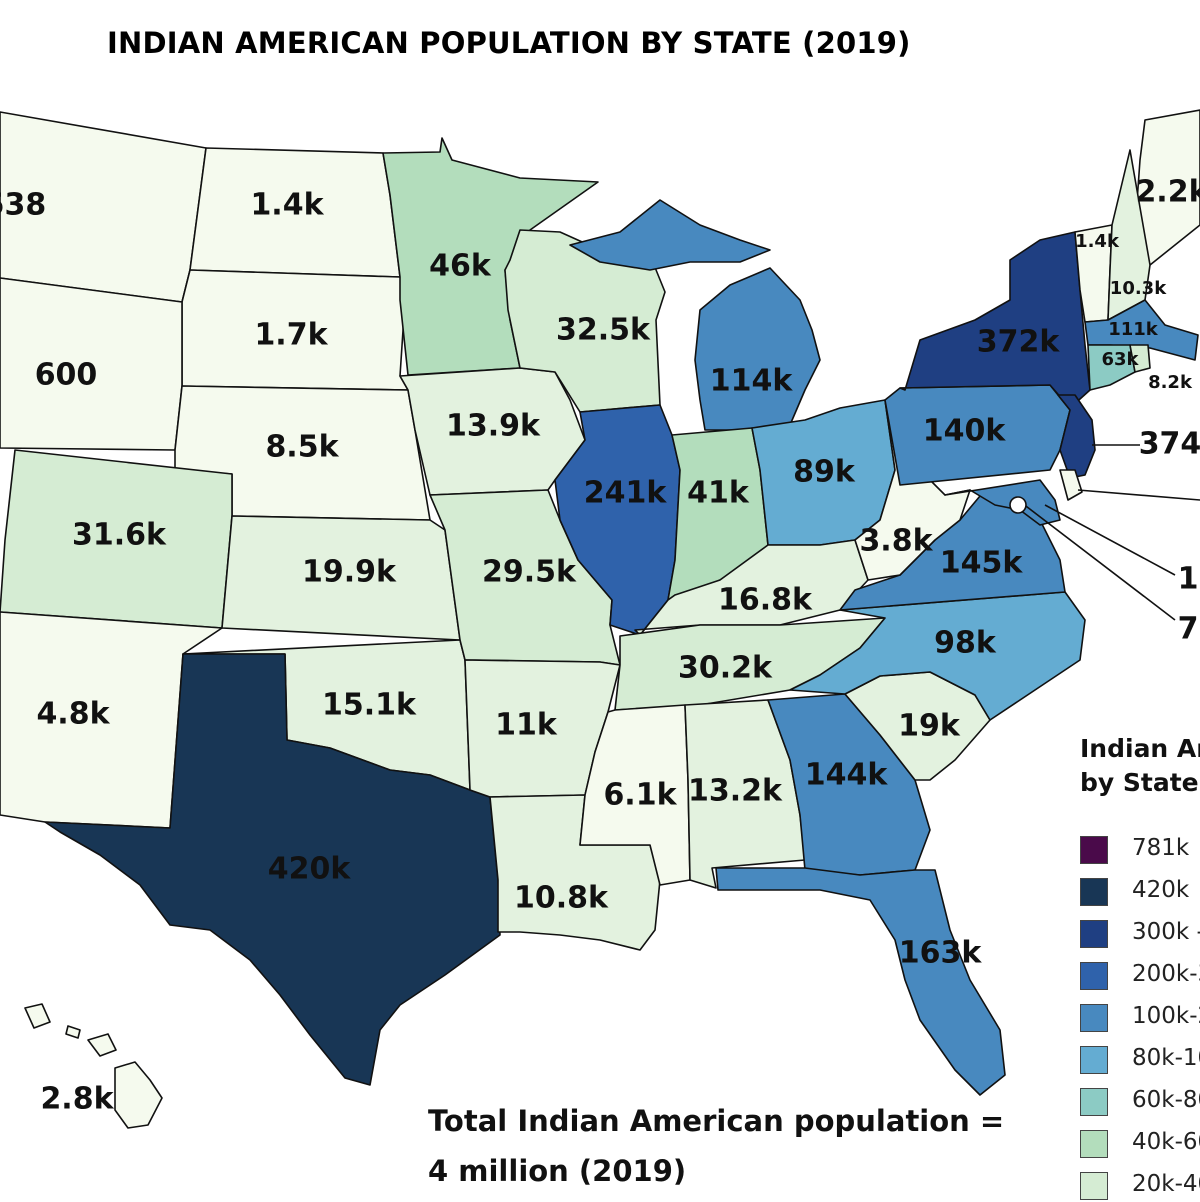  I want to click on state-delaware, so click(1071, 485).